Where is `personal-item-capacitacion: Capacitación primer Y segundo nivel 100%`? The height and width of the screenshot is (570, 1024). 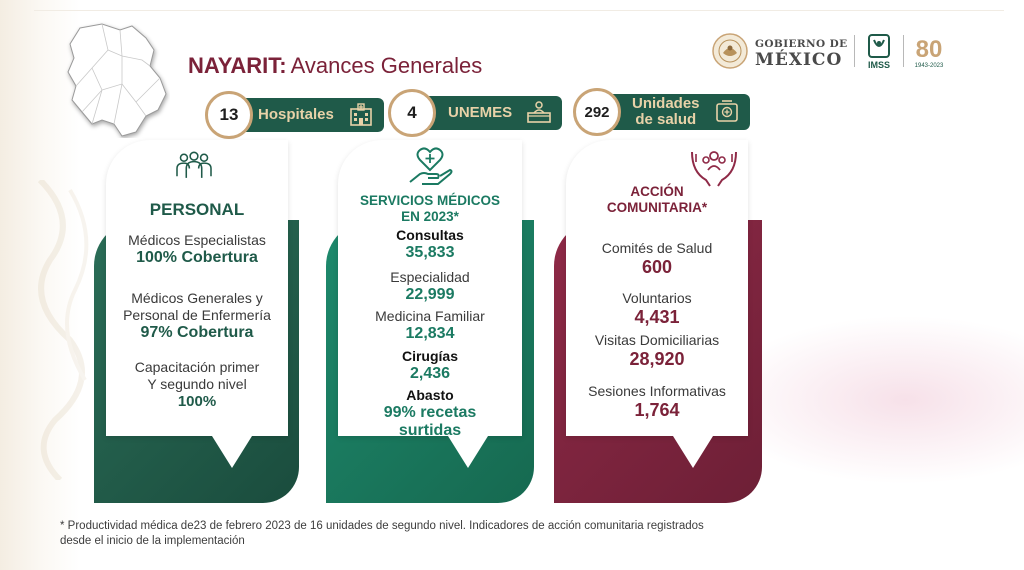 personal-item-capacitacion: Capacitación primer Y segundo nivel 100% is located at coordinates (197, 384).